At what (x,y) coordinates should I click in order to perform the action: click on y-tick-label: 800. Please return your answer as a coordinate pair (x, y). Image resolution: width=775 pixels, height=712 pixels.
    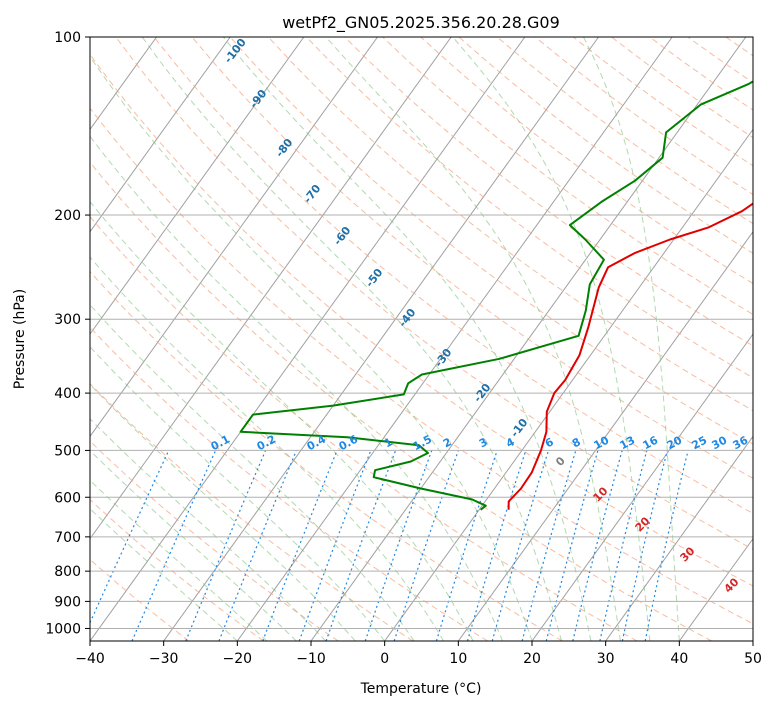
    Looking at the image, I should click on (67, 572).